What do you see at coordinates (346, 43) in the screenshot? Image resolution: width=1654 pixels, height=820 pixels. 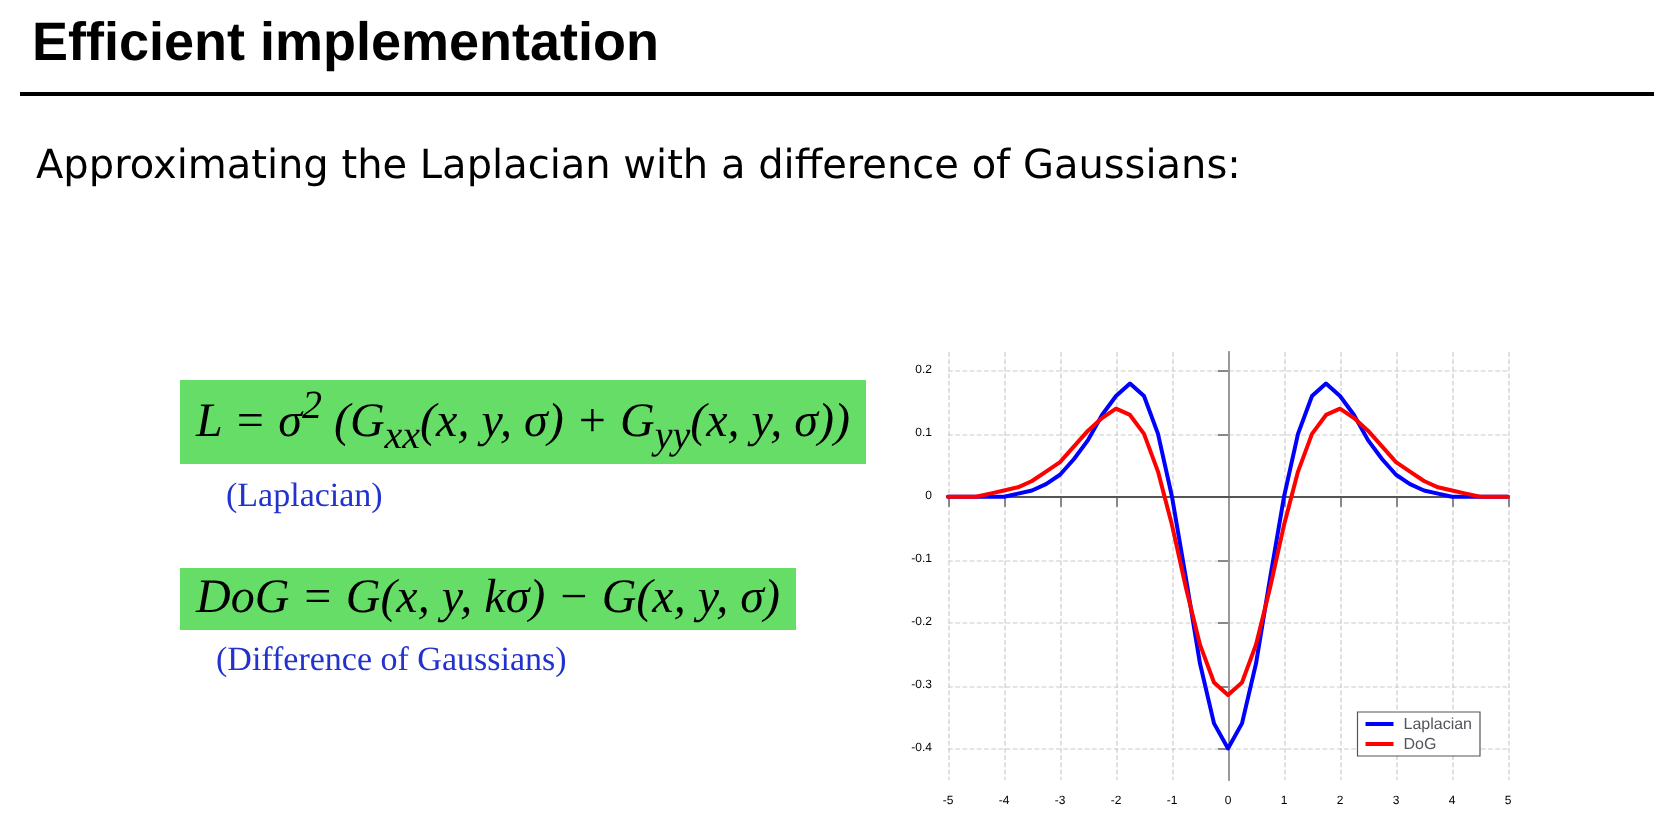 I see `text: Efficient implementation` at bounding box center [346, 43].